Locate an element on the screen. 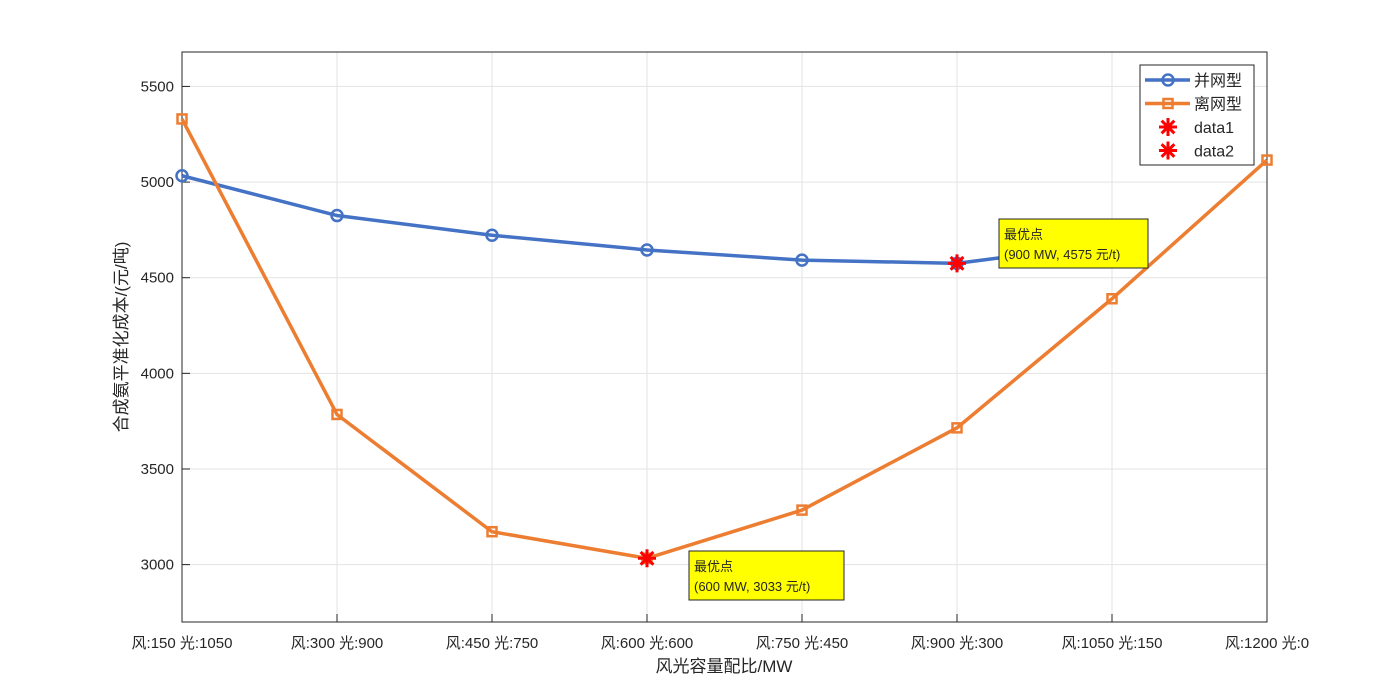 The image size is (1400, 700). x-tick-label: 风:450 光:750 is located at coordinates (492, 643).